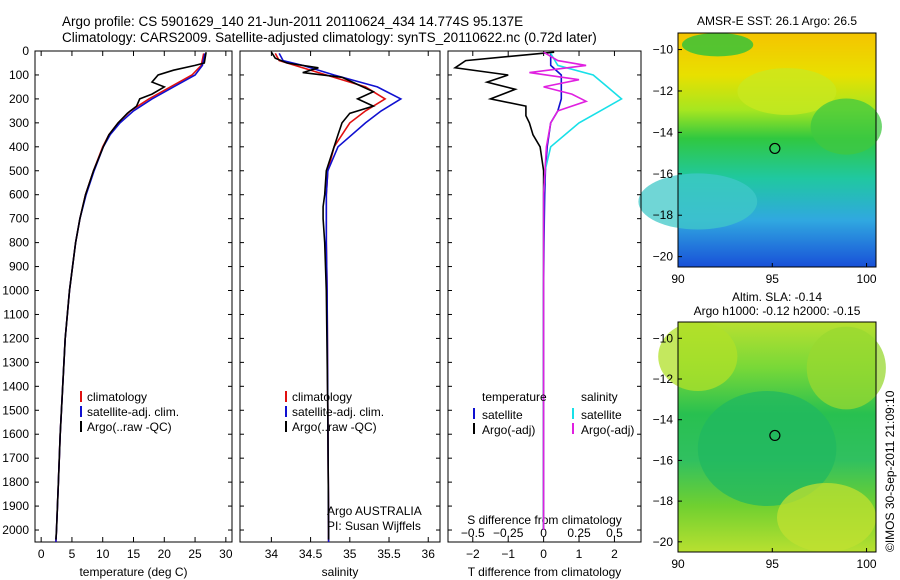  What do you see at coordinates (777, 311) in the screenshot?
I see `sla-map-title: Argo h1000: -0.12 h2000: -0.15` at bounding box center [777, 311].